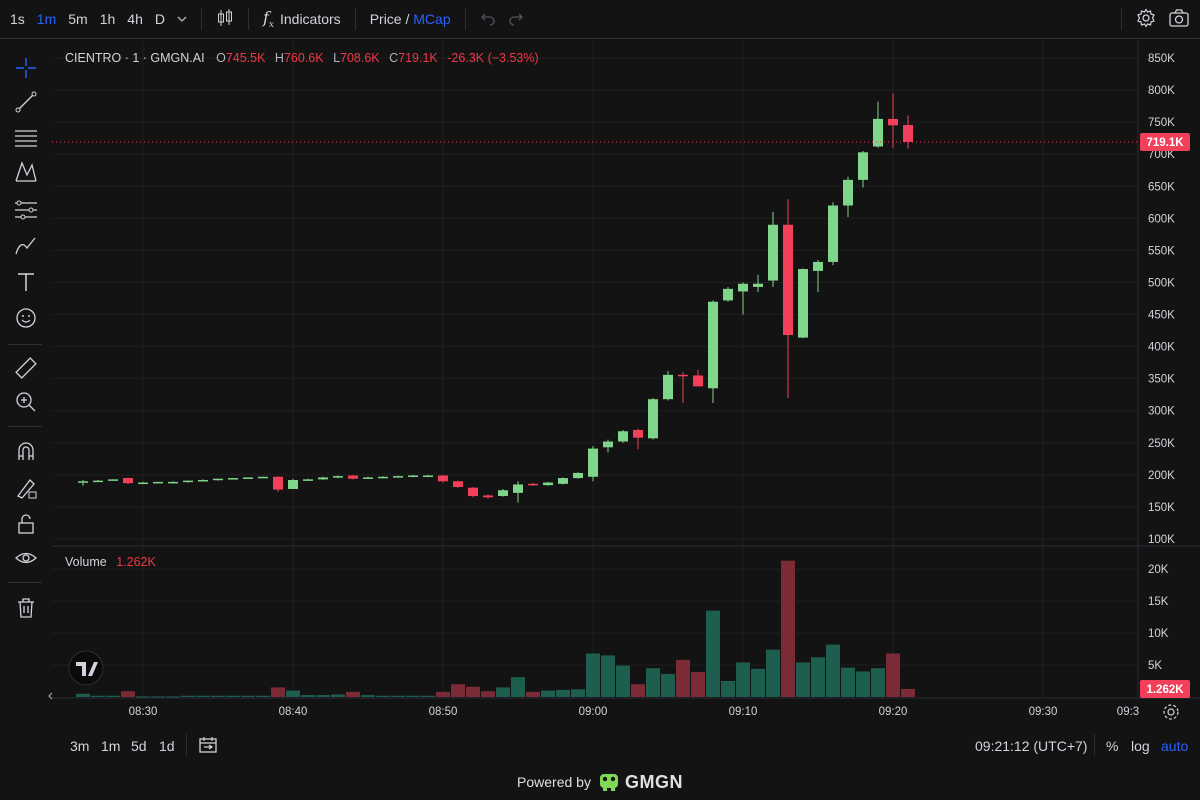 This screenshot has height=800, width=1200. Describe the element at coordinates (26, 452) in the screenshot. I see `magnet-icon` at that location.